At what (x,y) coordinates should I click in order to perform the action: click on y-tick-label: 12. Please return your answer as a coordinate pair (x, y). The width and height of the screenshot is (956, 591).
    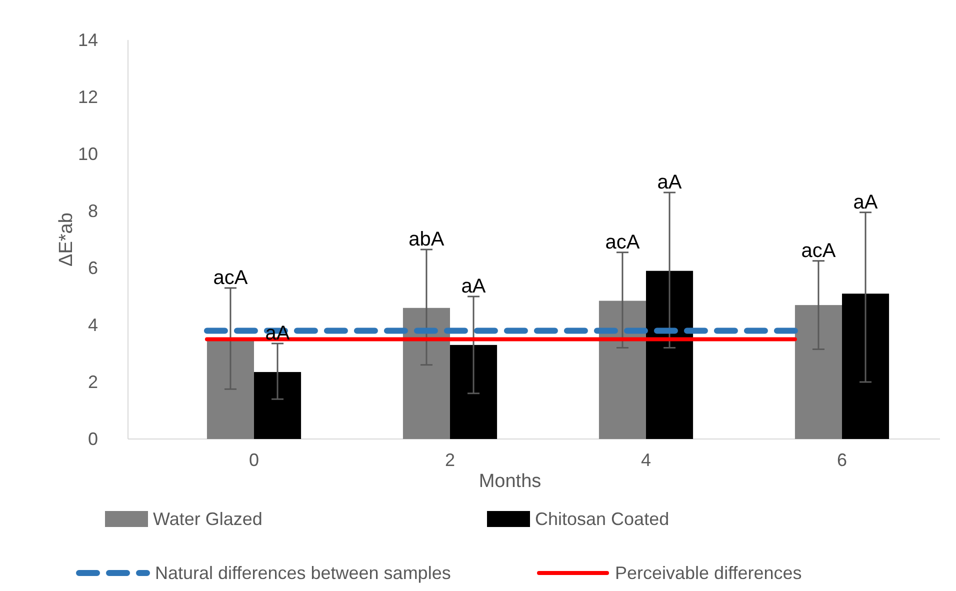
    Looking at the image, I should click on (88, 96).